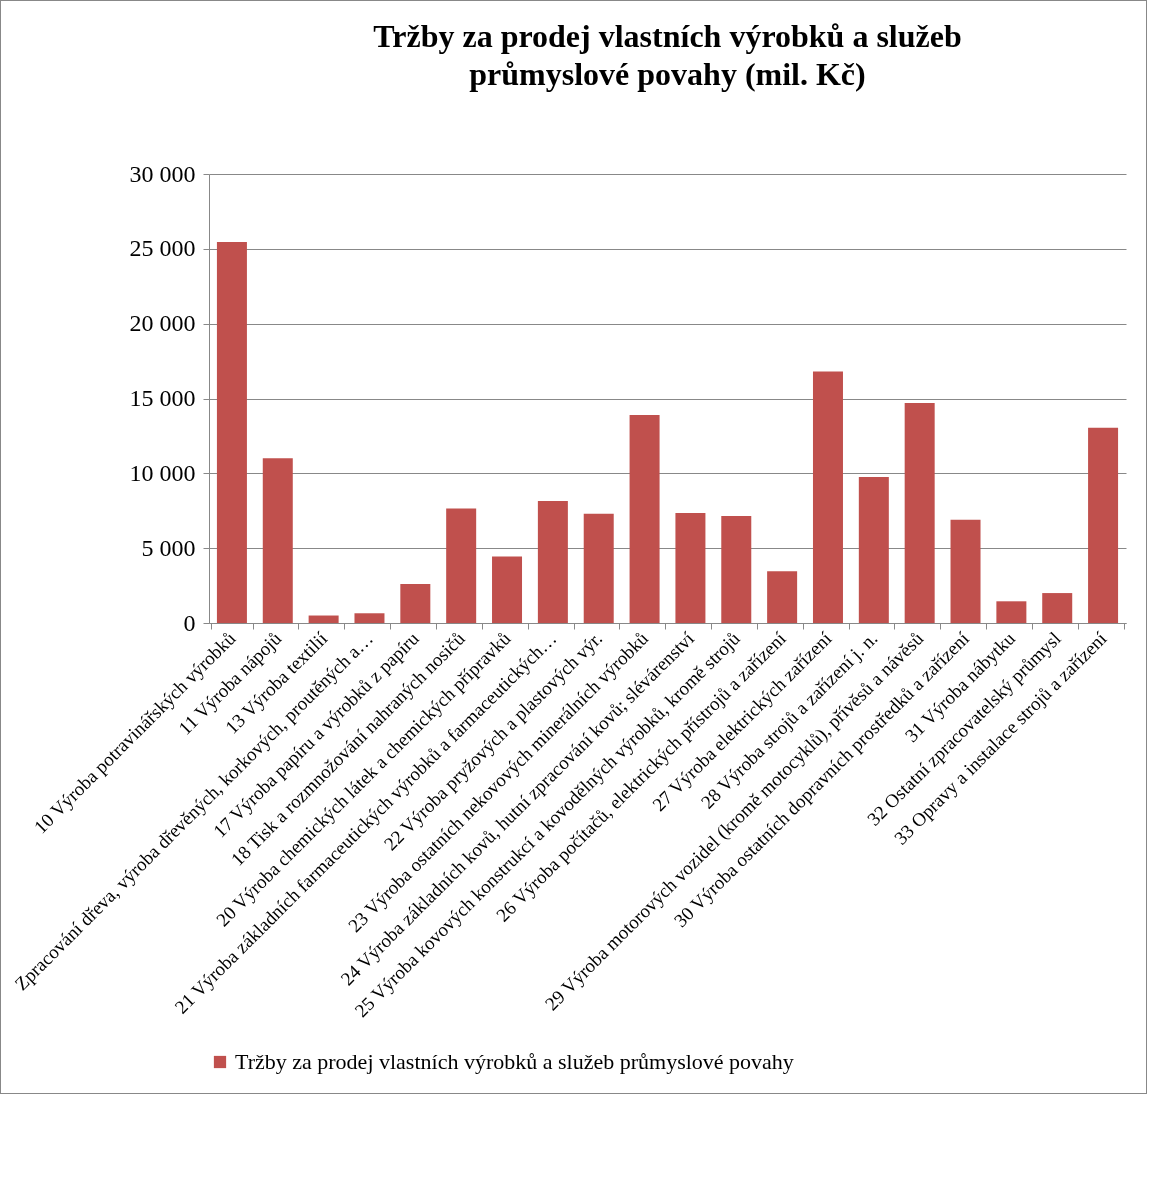 The width and height of the screenshot is (1164, 1199). I want to click on y-tick-label: 10 000, so click(162, 472).